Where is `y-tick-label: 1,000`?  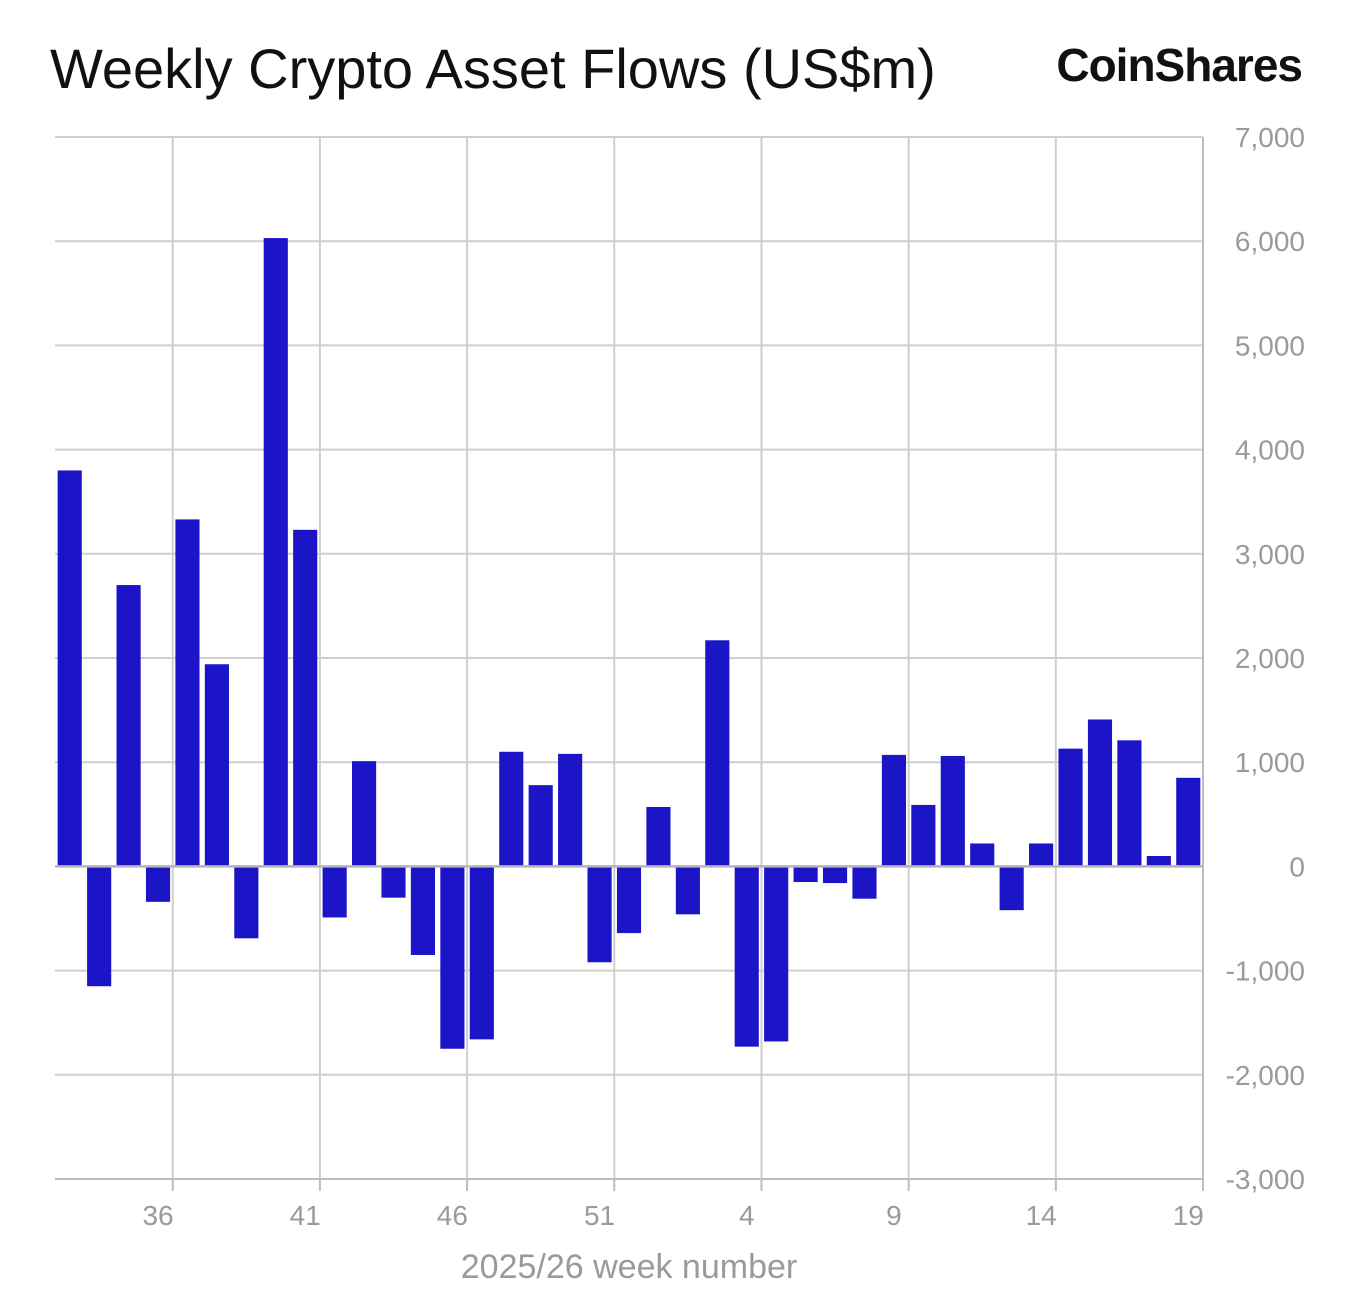 y-tick-label: 1,000 is located at coordinates (1270, 762).